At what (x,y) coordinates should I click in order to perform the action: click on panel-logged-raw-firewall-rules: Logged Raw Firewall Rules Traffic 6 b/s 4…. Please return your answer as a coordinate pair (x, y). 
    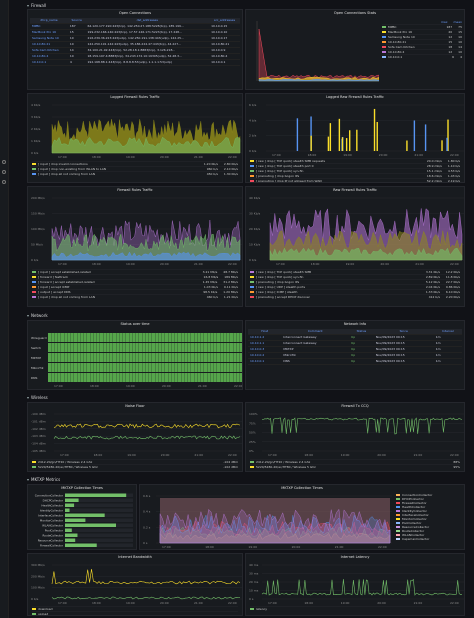
    Looking at the image, I should click on (355, 138).